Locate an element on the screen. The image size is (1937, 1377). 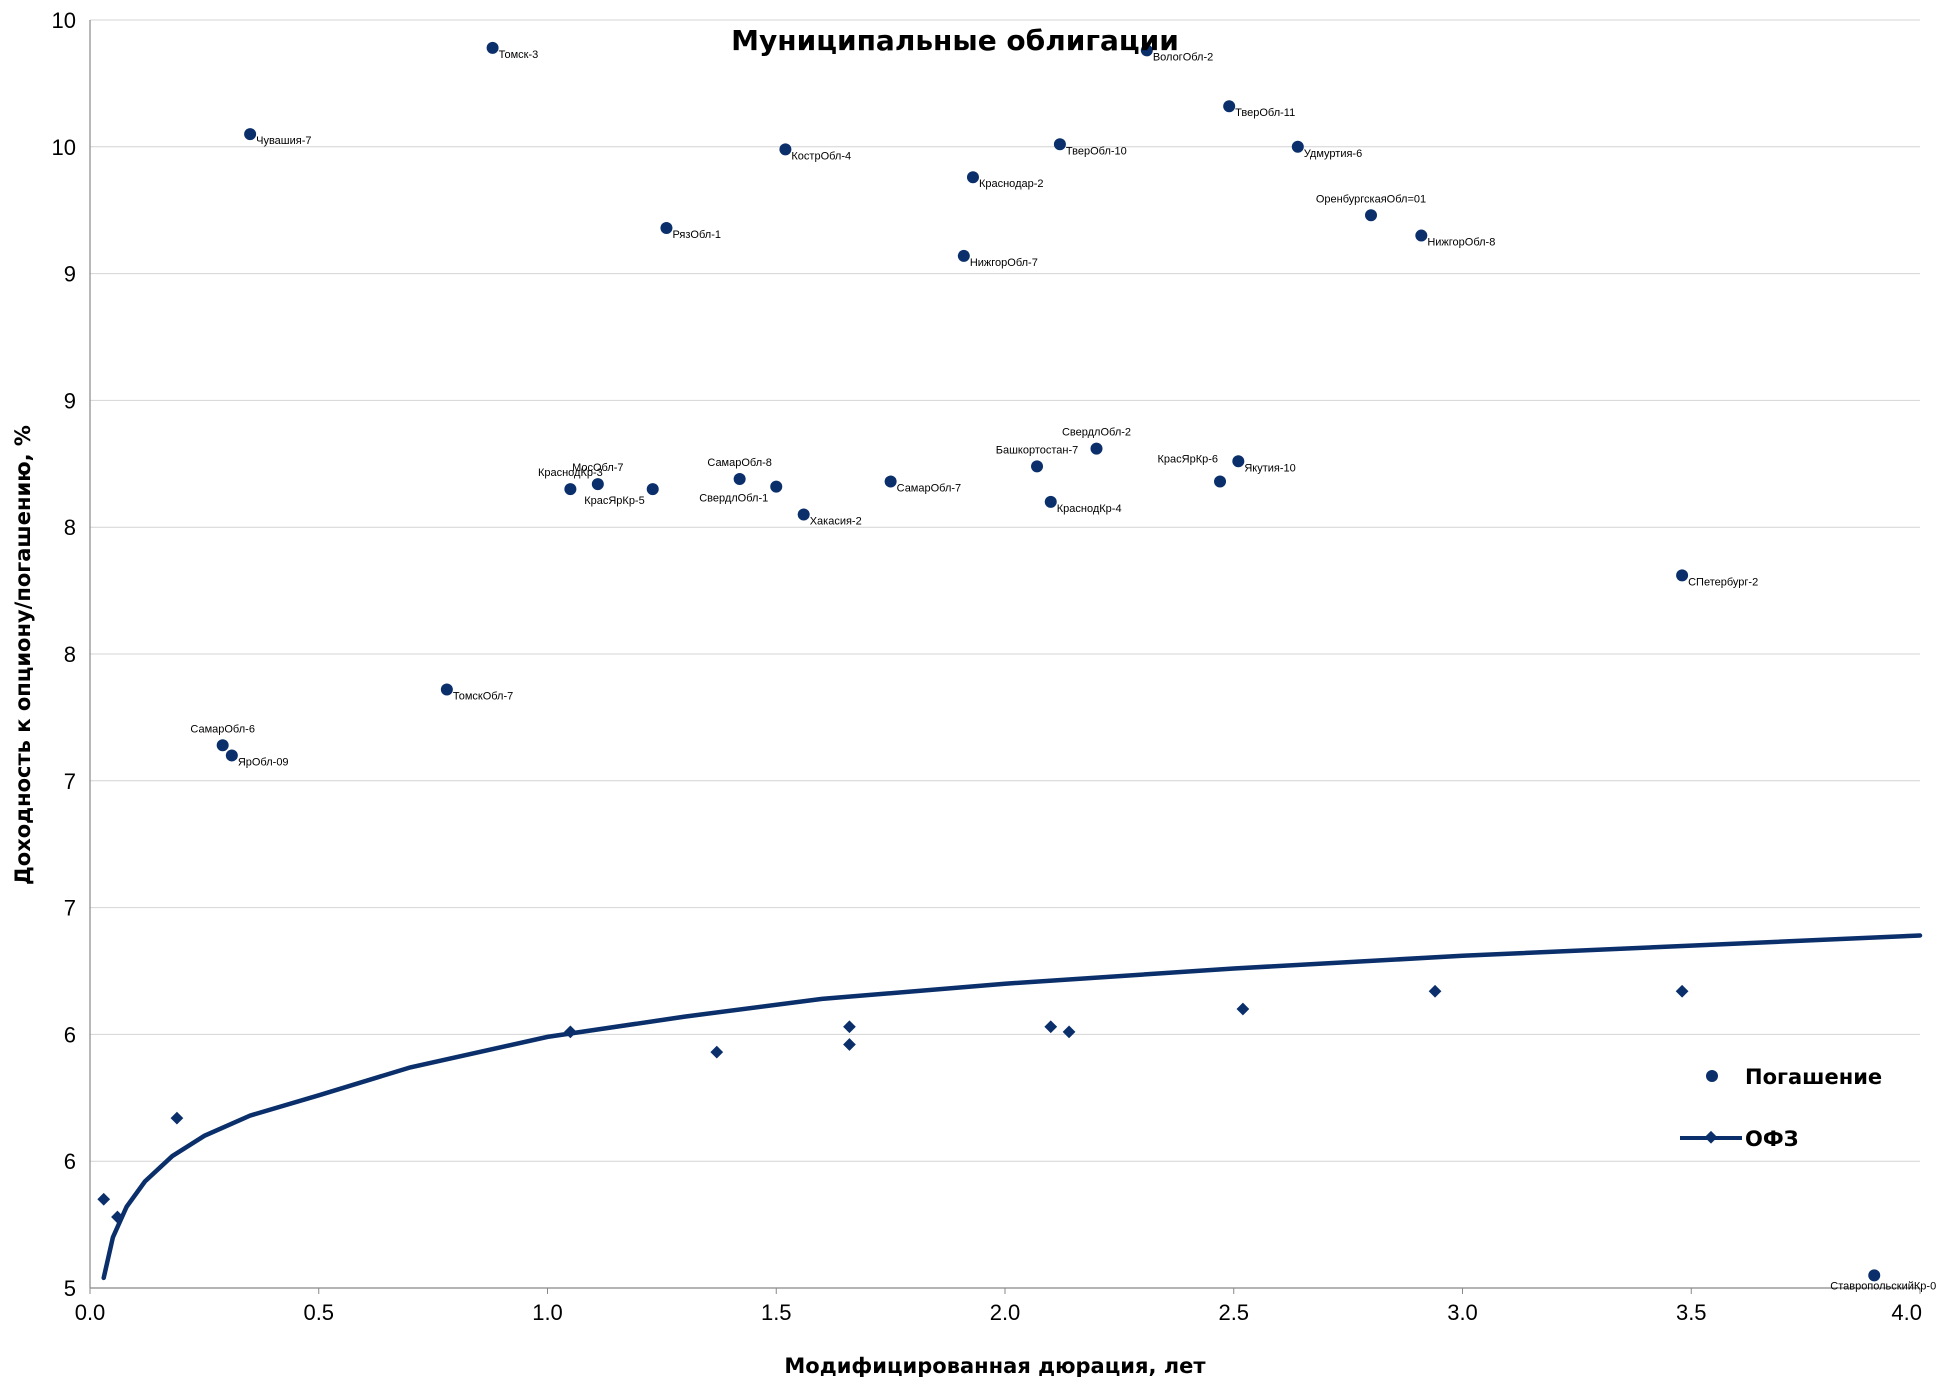
point-label: СвердлОбл-1 is located at coordinates (733, 499).